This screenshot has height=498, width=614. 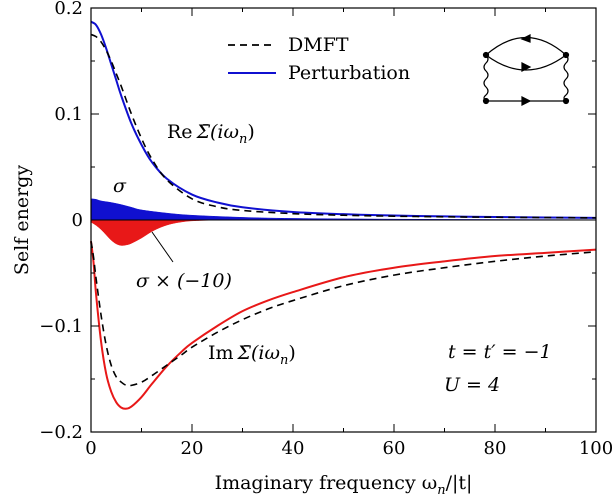 I want to click on diagram-arrow-middle, so click(x=526, y=67).